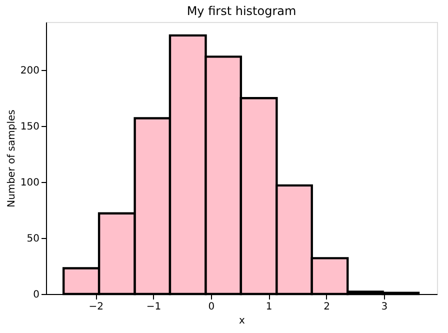  I want to click on x-tick-label: 0, so click(211, 307).